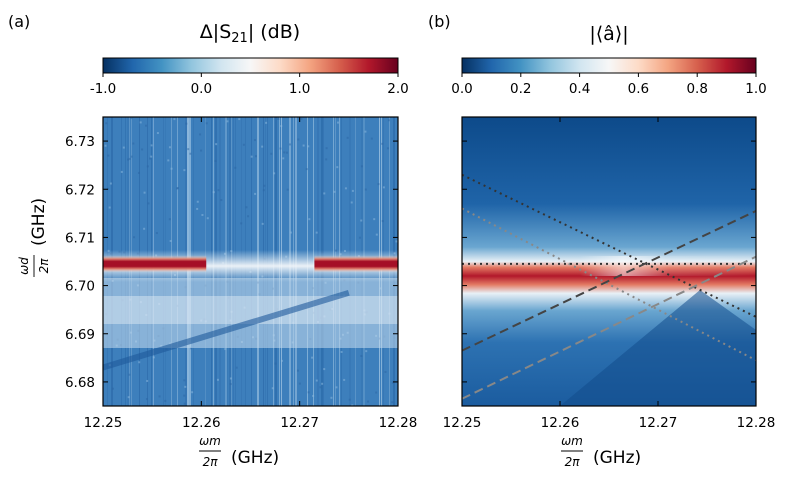  I want to click on y-tick-label: 6.68, so click(80, 383).